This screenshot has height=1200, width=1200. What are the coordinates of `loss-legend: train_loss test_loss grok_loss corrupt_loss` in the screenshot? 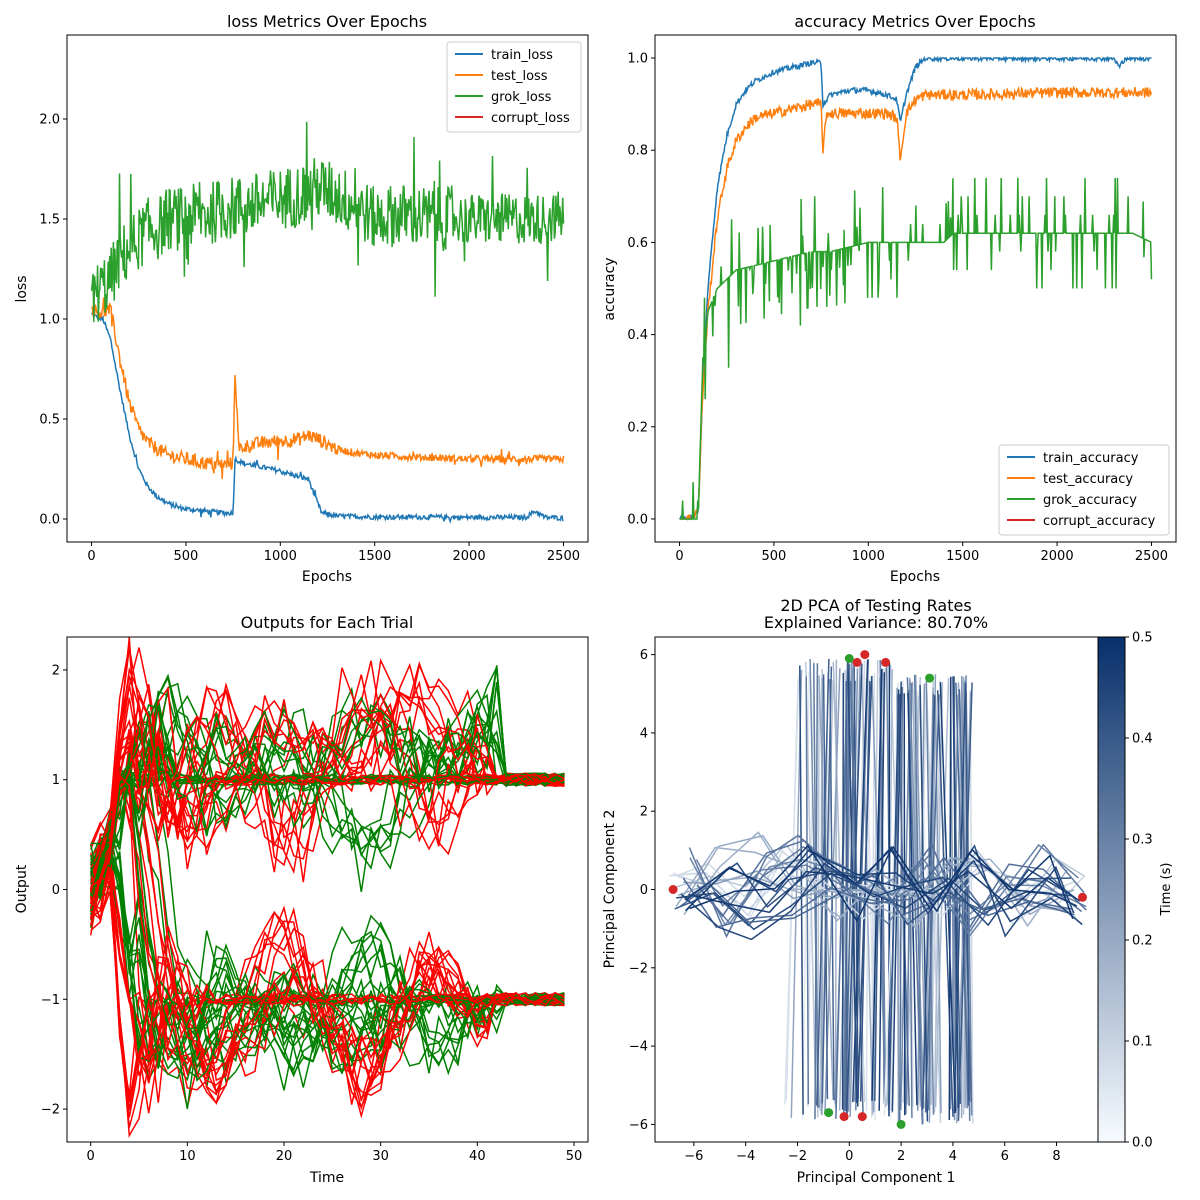 It's located at (514, 87).